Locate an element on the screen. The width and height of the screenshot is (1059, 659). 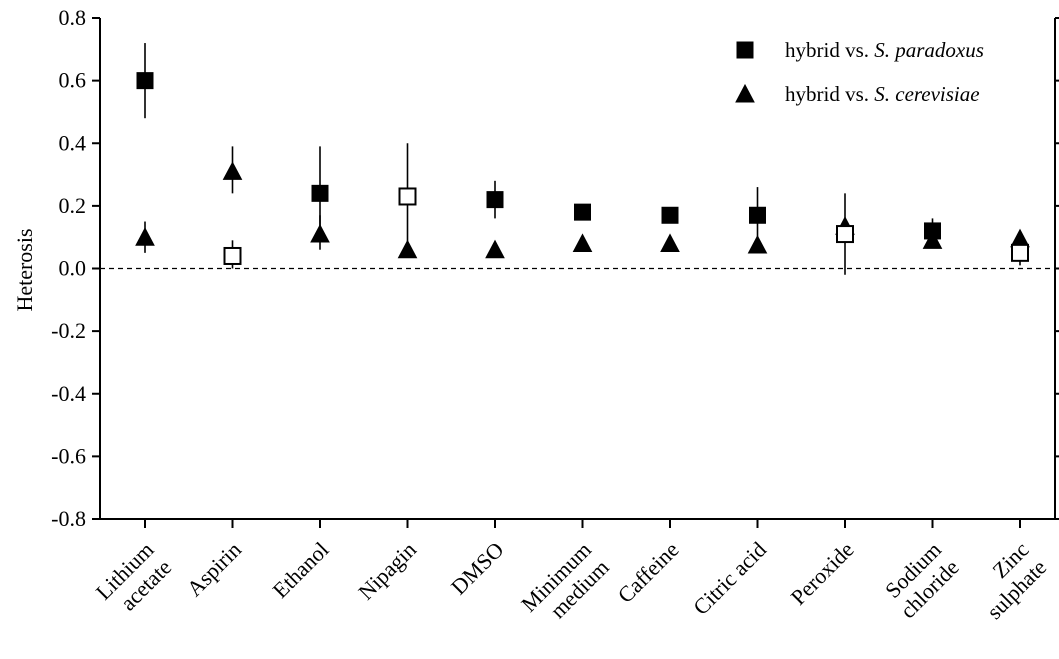
x-tick-label-line: DMSO is located at coordinates (477, 568).